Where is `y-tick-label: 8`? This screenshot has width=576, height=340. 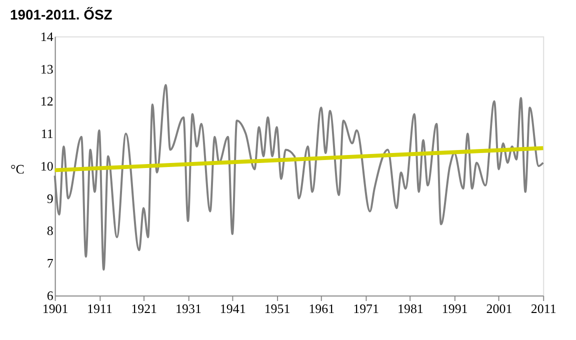
y-tick-label: 8 is located at coordinates (50, 230).